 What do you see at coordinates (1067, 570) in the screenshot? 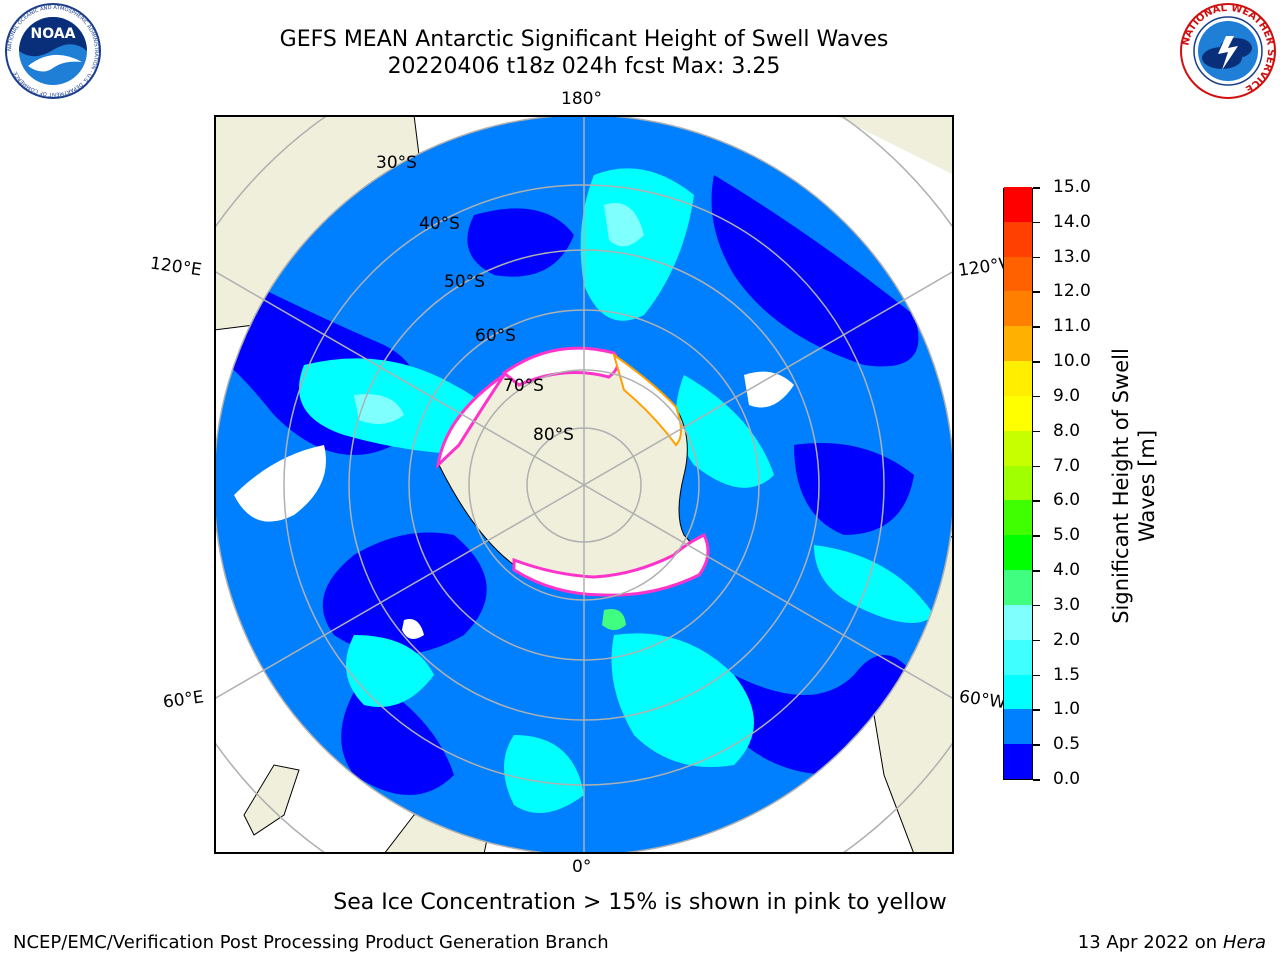
I see `colorbar-tick-label: 4.0` at bounding box center [1067, 570].